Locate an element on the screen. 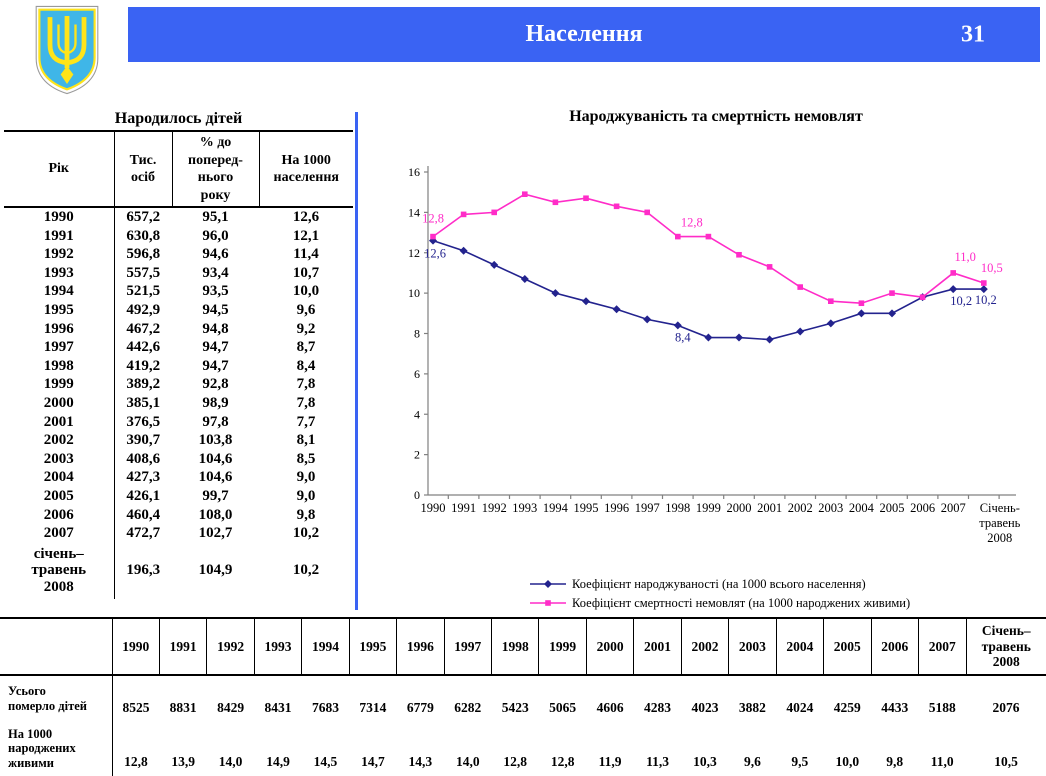 The width and height of the screenshot is (1046, 776). value-cell: 9,6 is located at coordinates (306, 310).